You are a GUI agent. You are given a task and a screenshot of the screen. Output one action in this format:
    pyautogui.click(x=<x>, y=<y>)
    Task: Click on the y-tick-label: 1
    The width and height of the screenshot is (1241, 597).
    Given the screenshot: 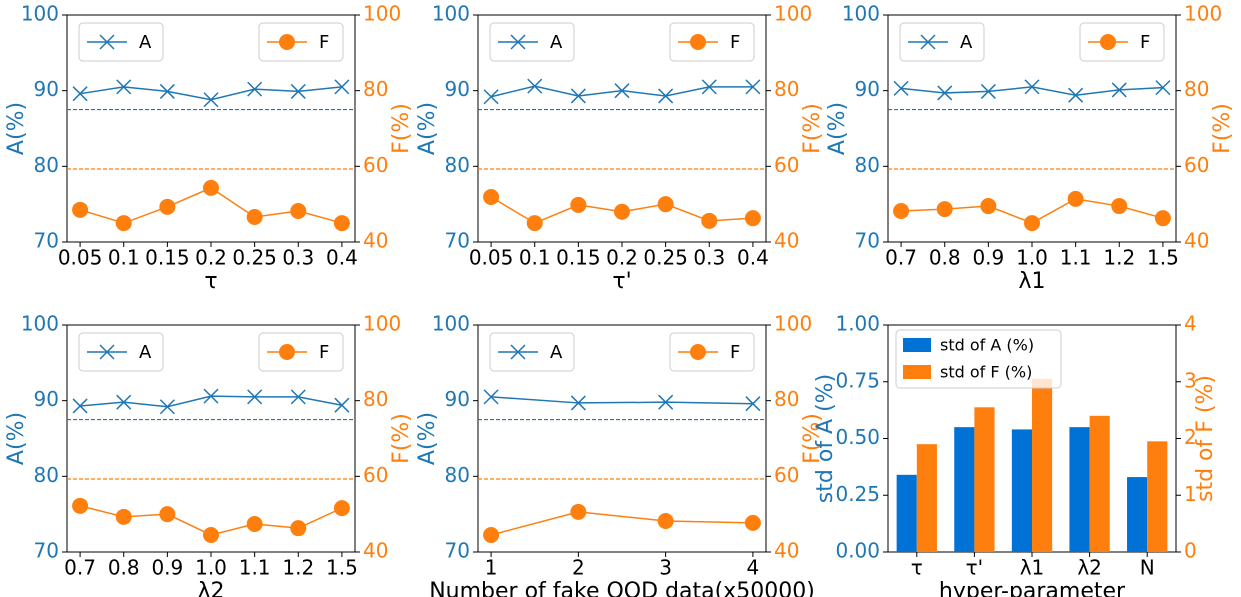 What is the action you would take?
    pyautogui.click(x=1190, y=494)
    